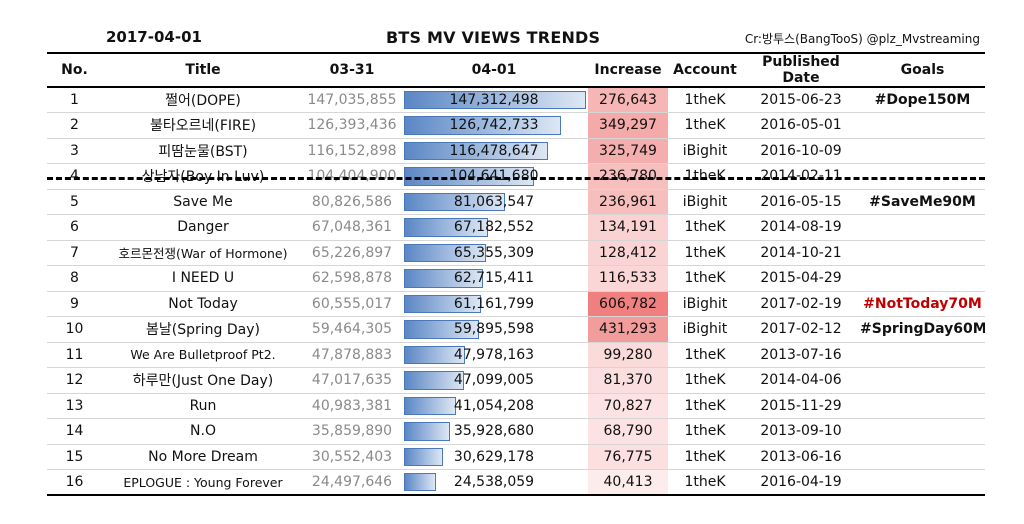 The image size is (1024, 524). I want to click on row-increase: 81,370, so click(628, 380).